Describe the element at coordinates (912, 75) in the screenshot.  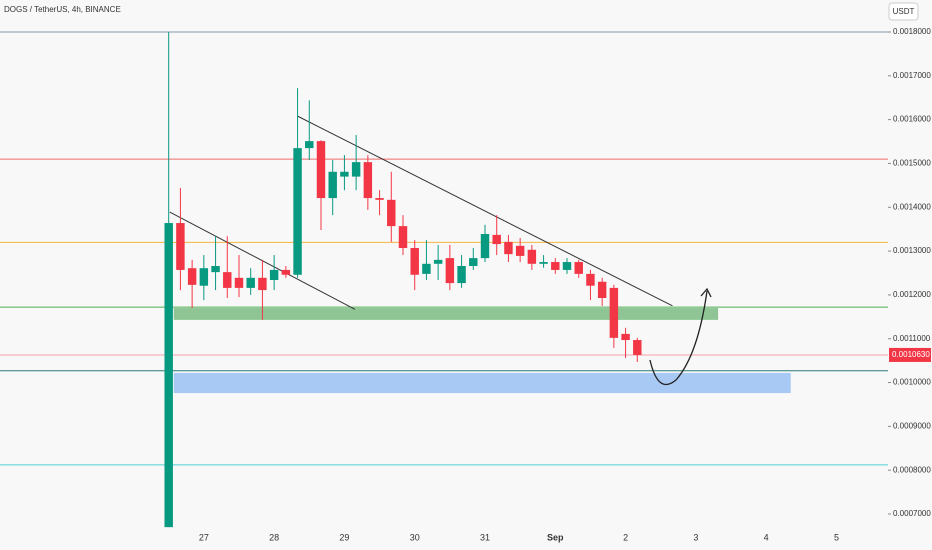
I see `y-tick-label: 0.0017000` at that location.